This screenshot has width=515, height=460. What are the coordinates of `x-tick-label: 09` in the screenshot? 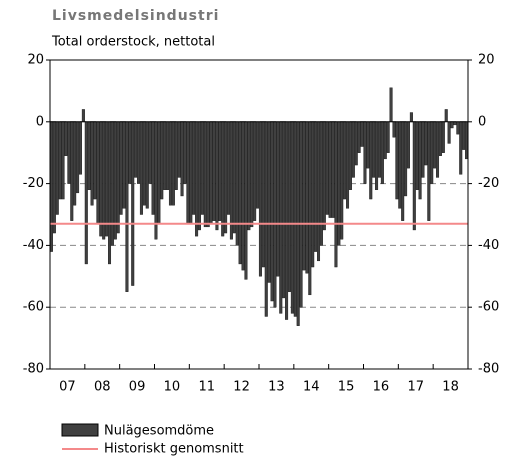 It's located at (137, 387).